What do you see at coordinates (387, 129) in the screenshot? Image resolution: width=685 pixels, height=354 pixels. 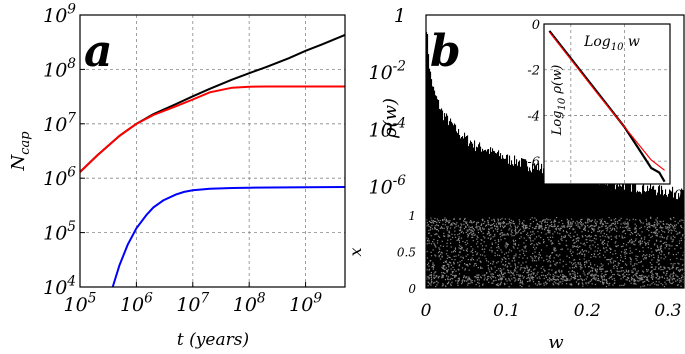 I see `y-tick-label: 10-4` at bounding box center [387, 129].